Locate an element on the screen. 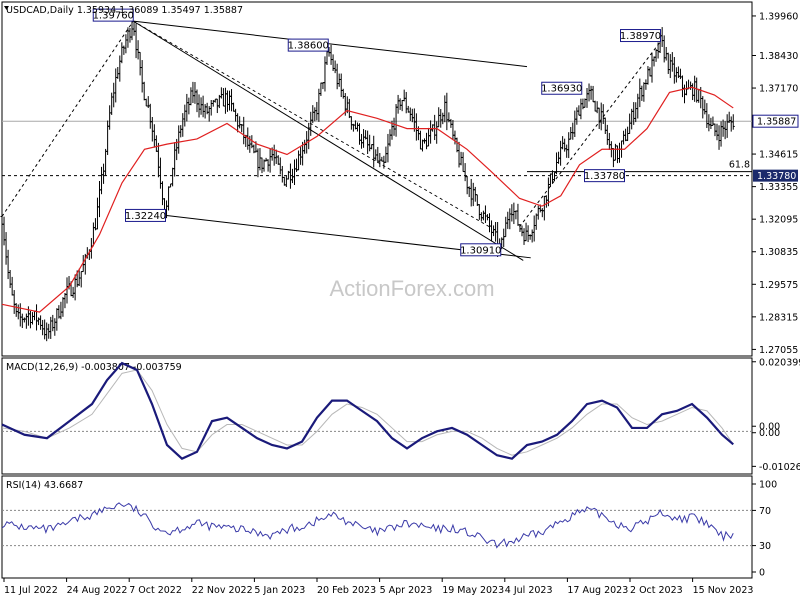 This screenshot has width=800, height=600. rsi-title: RSI(14) 43.6687 is located at coordinates (44, 485).